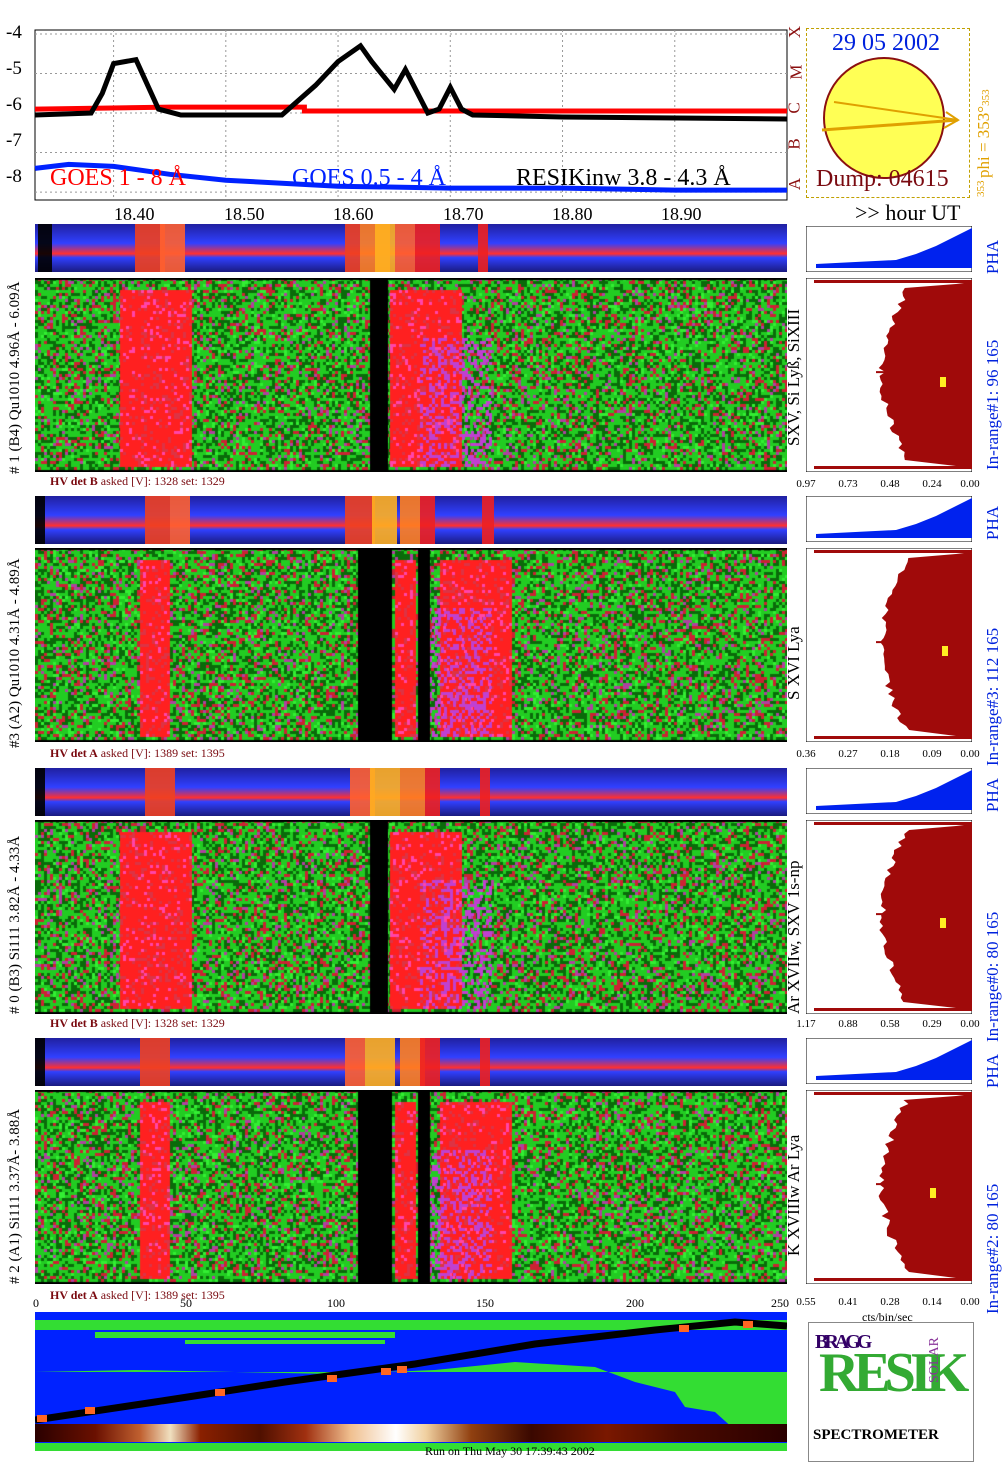 The image size is (1008, 1468). Describe the element at coordinates (186, 1303) in the screenshot. I see `bin-tick: 50` at that location.